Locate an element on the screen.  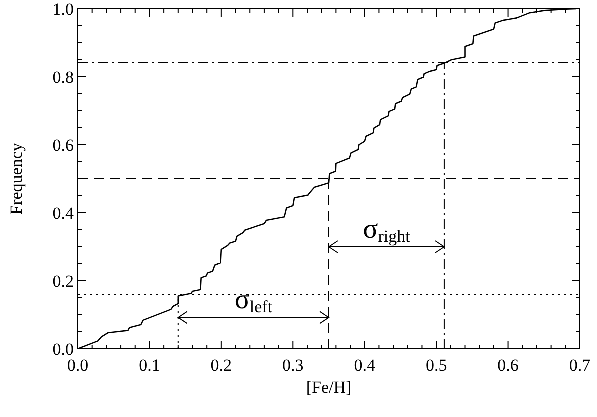
x-tick-label: 0.4 is located at coordinates (365, 365).